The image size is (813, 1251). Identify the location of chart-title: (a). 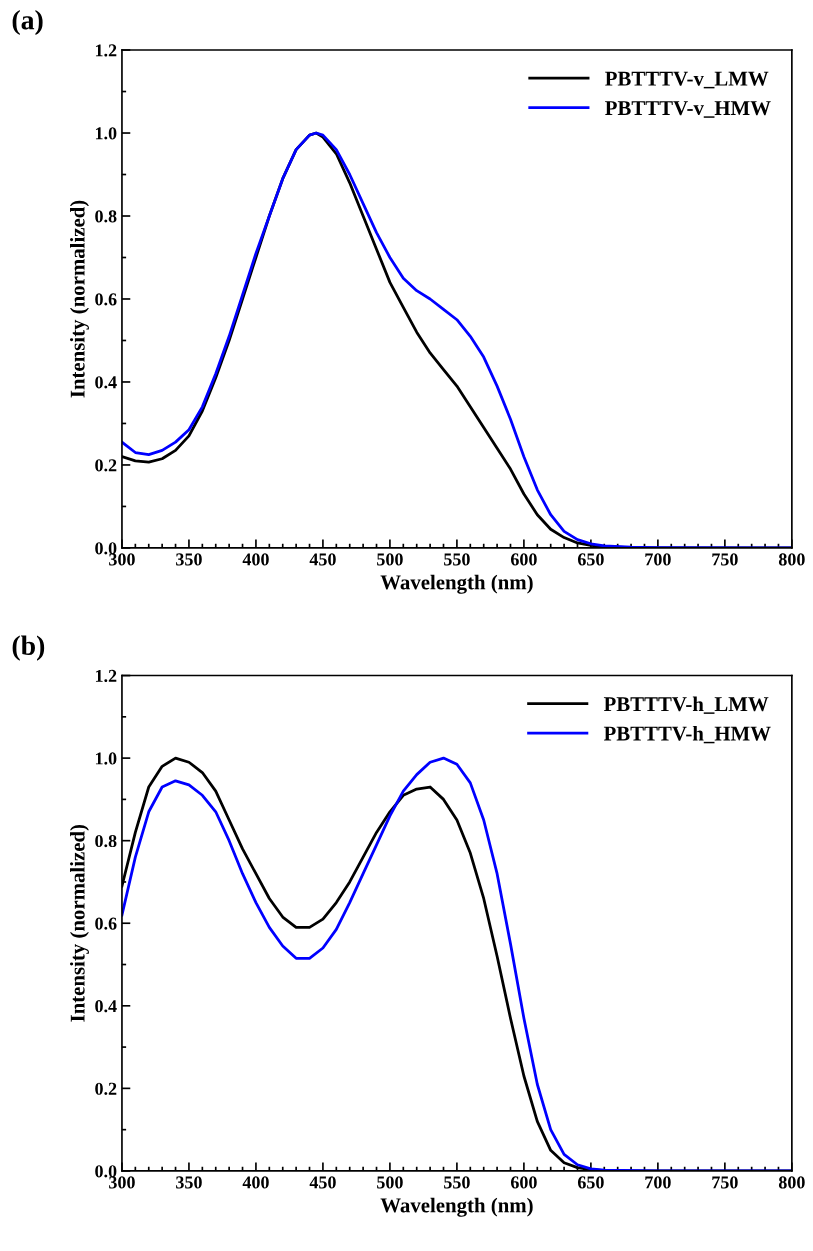
(27, 22).